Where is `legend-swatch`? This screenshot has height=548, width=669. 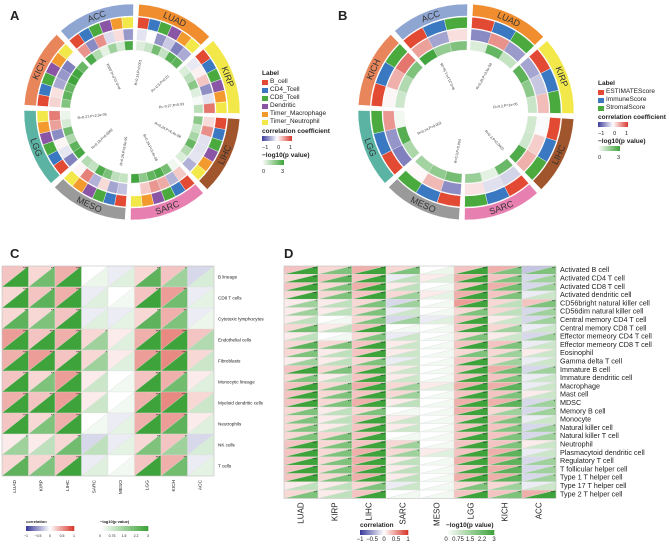 legend-swatch is located at coordinates (265, 90).